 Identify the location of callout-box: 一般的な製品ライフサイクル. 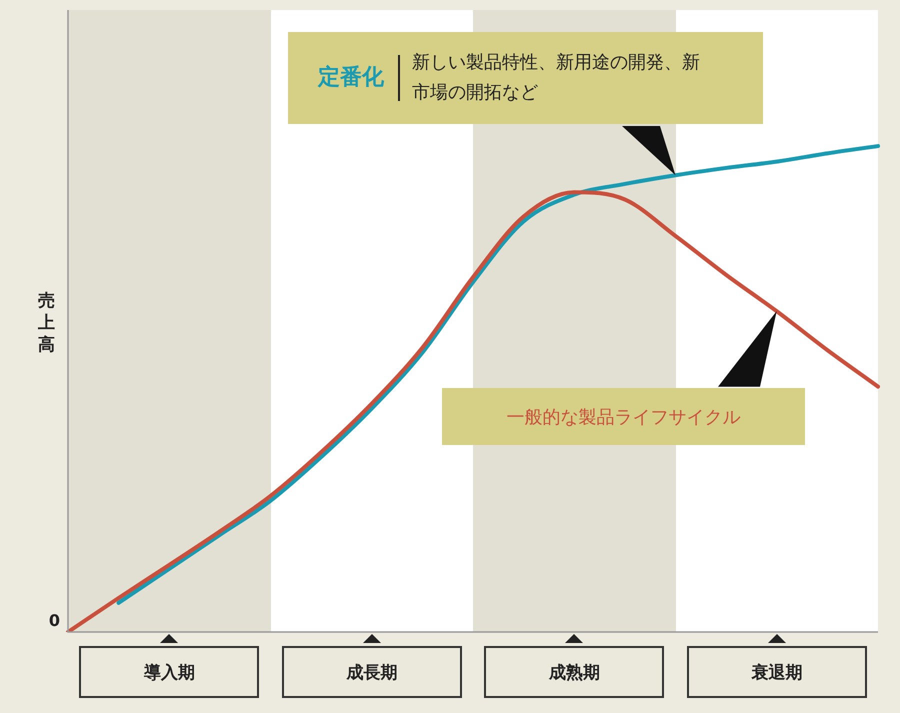
(623, 416).